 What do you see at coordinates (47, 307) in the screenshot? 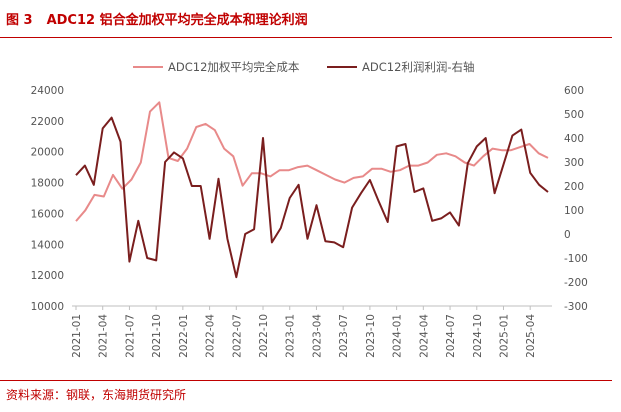
I see `y-left-tick-label: 10000` at bounding box center [47, 307].